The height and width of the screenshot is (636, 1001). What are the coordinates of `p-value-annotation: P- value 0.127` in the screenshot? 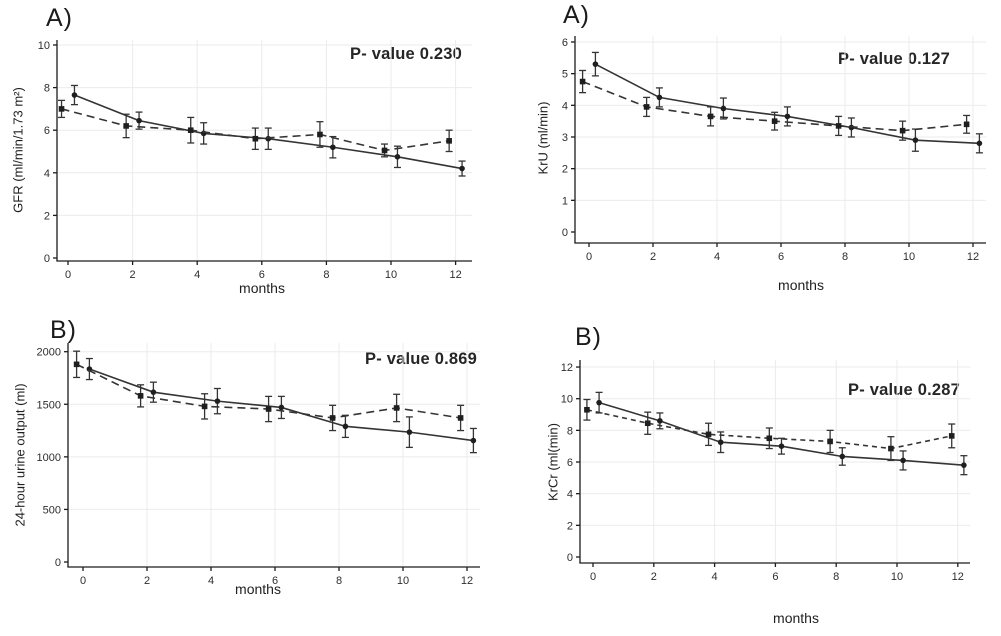 It's located at (894, 59).